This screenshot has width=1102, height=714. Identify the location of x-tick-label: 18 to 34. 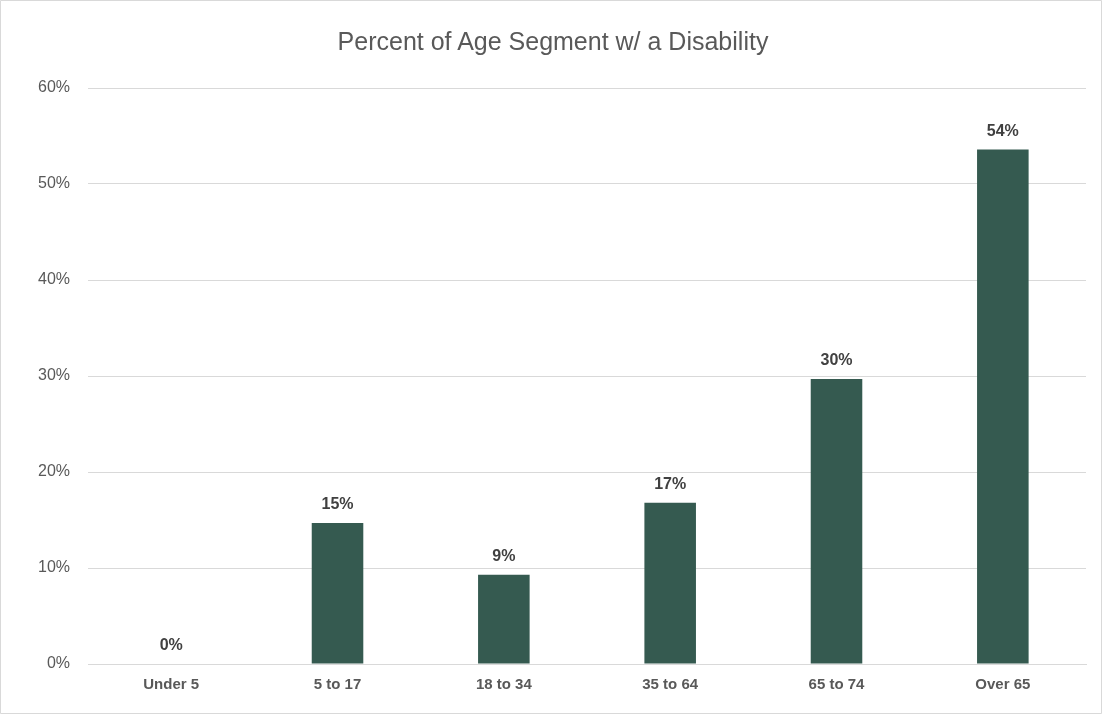
(504, 684).